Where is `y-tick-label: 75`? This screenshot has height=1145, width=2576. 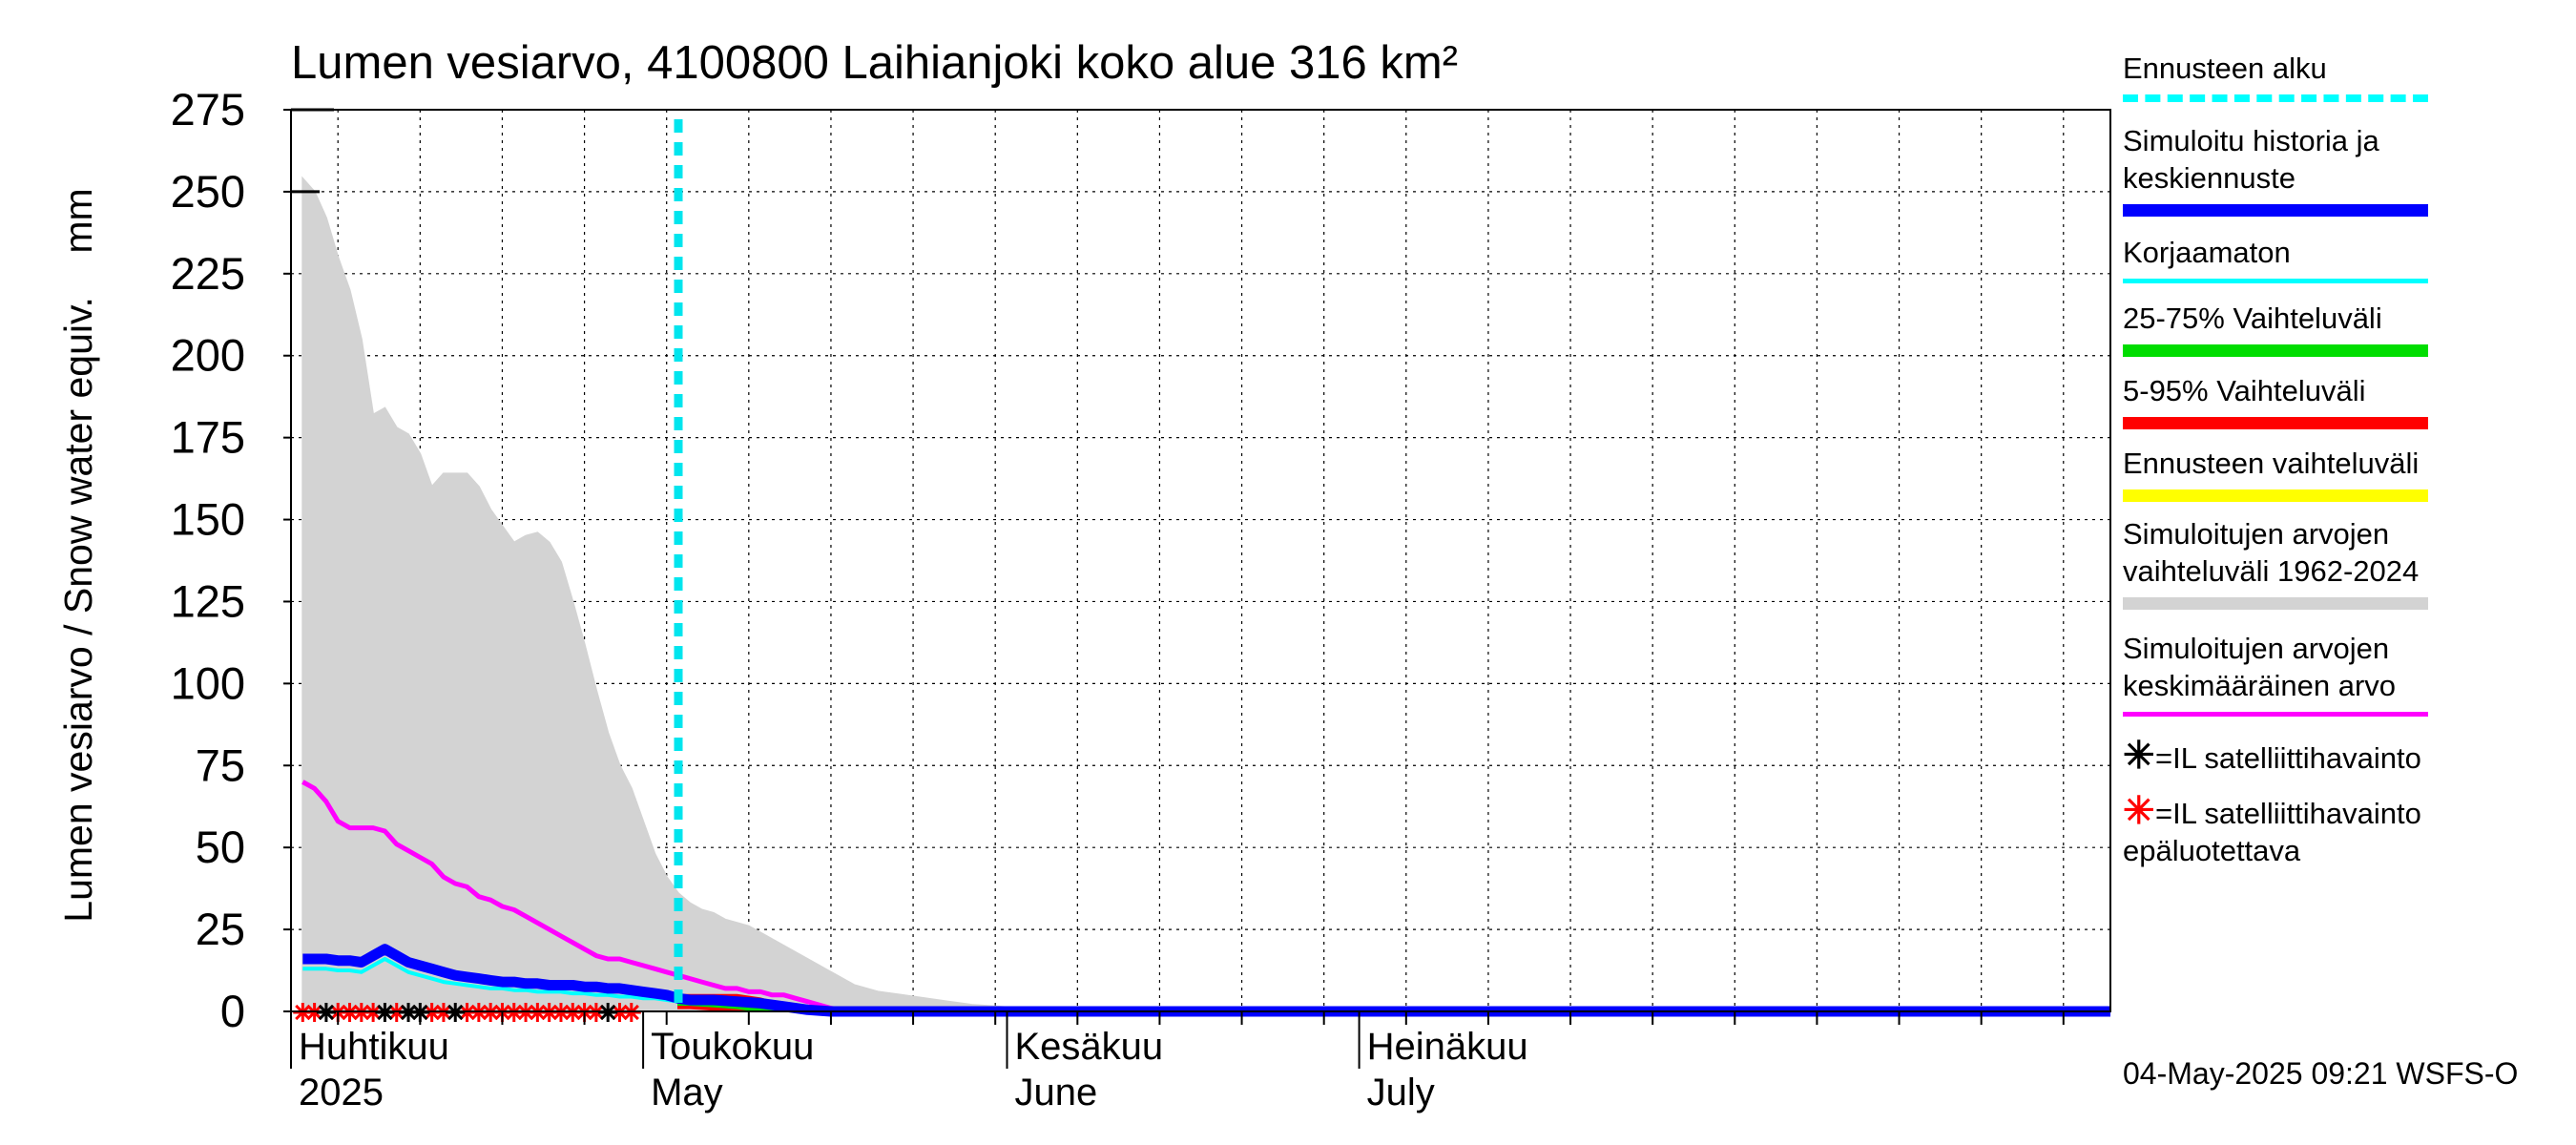 y-tick-label: 75 is located at coordinates (220, 764).